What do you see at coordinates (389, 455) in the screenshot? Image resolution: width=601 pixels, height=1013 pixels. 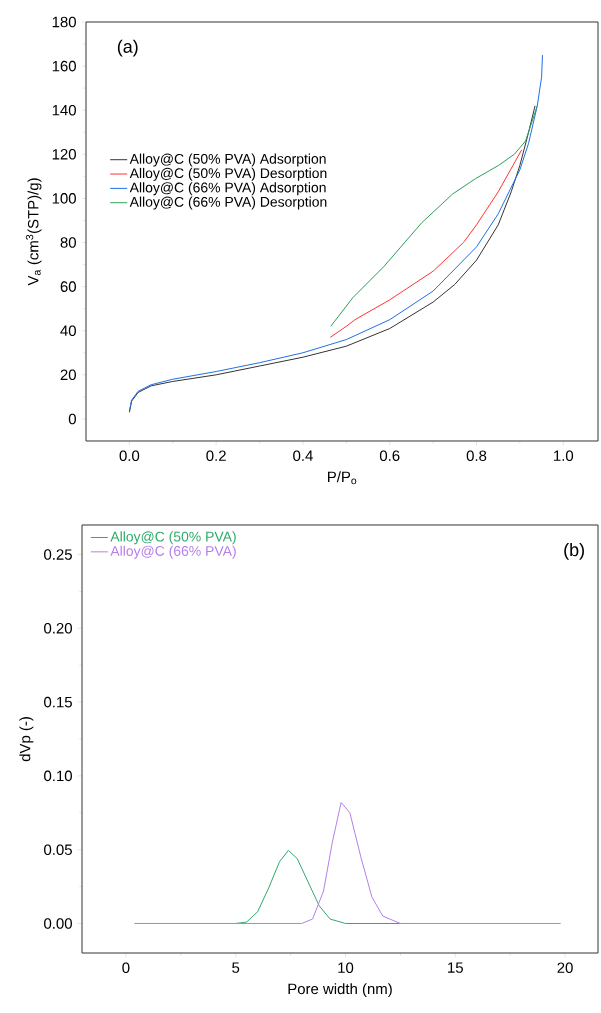 I see `x-tick-label: 0.6` at bounding box center [389, 455].